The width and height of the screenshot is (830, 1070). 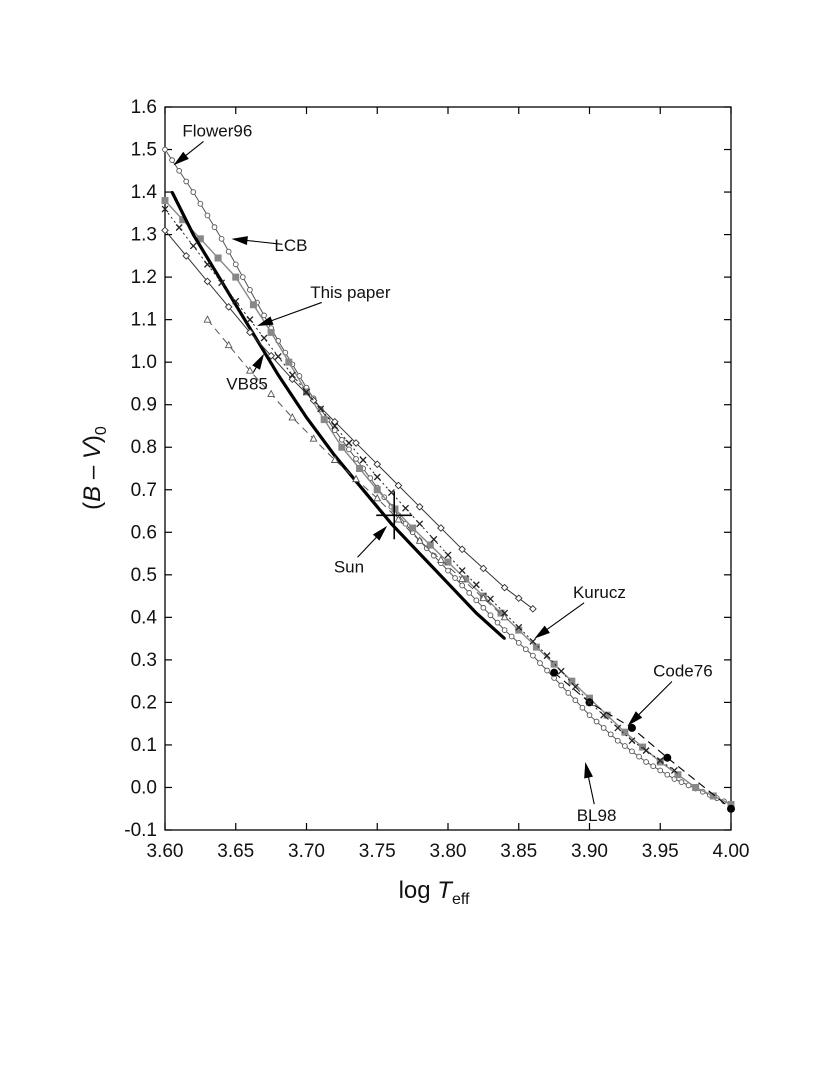 What do you see at coordinates (461, 899) in the screenshot?
I see `x-axis-title-sub: eff` at bounding box center [461, 899].